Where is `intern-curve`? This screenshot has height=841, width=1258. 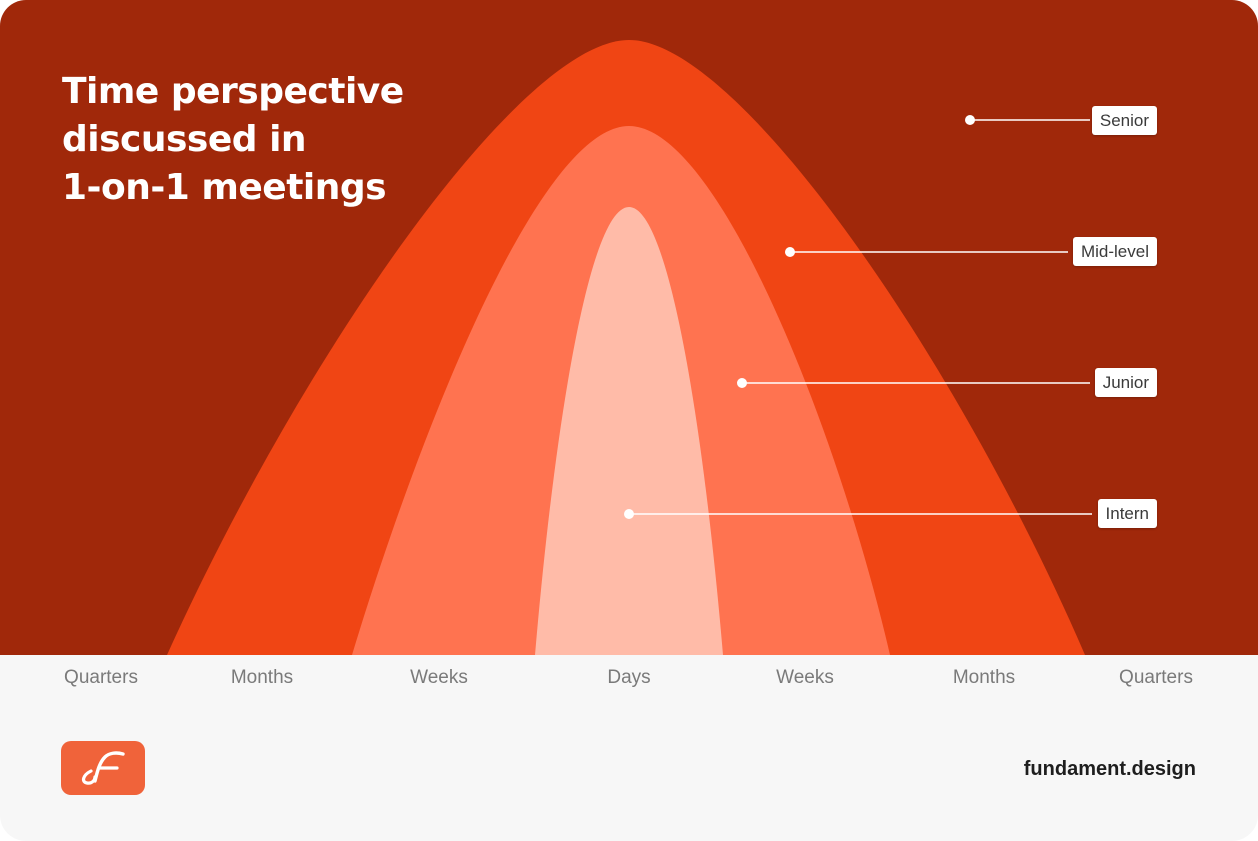
intern-curve is located at coordinates (629, 431).